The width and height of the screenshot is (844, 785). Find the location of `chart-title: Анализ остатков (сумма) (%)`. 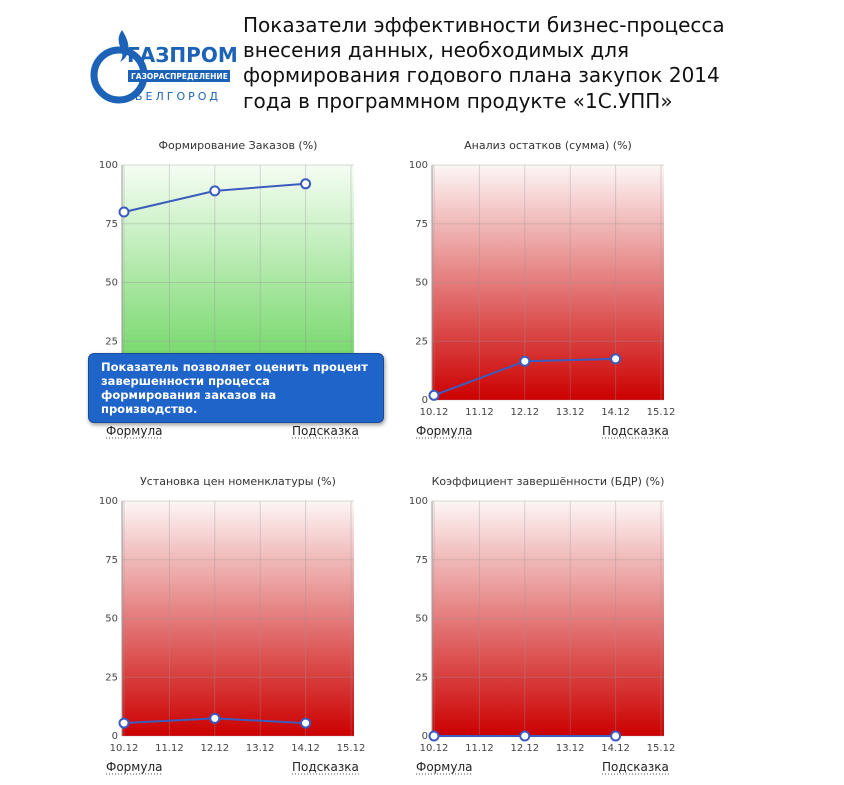

chart-title: Анализ остатков (сумма) (%) is located at coordinates (548, 145).